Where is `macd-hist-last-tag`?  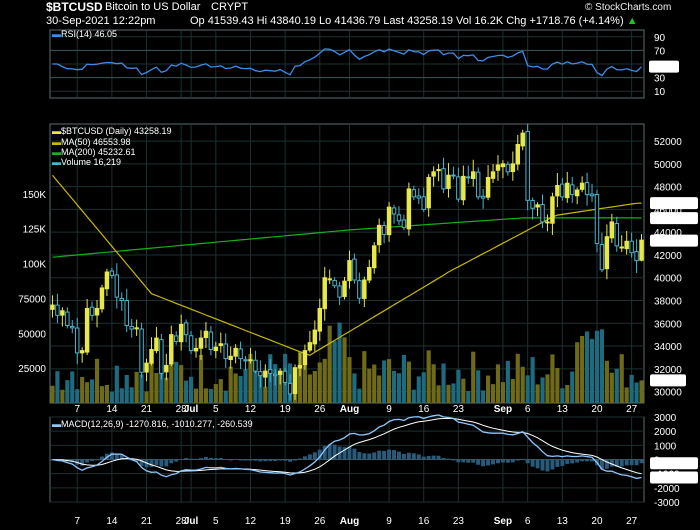
macd-hist-last-tag is located at coordinates (674, 463).